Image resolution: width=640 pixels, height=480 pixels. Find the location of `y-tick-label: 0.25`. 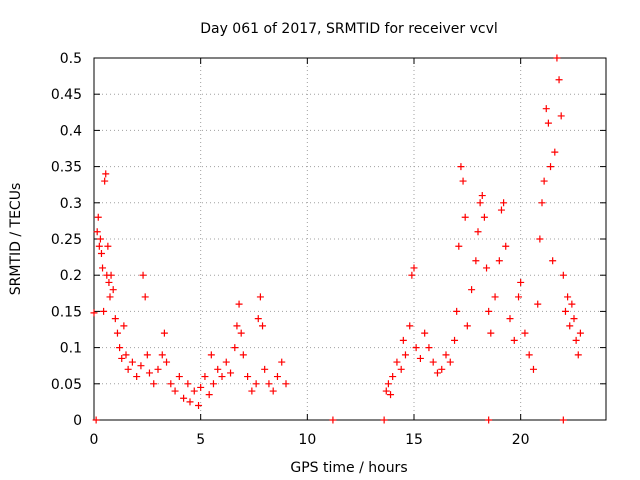

y-tick-label: 0.25 is located at coordinates (66, 240).